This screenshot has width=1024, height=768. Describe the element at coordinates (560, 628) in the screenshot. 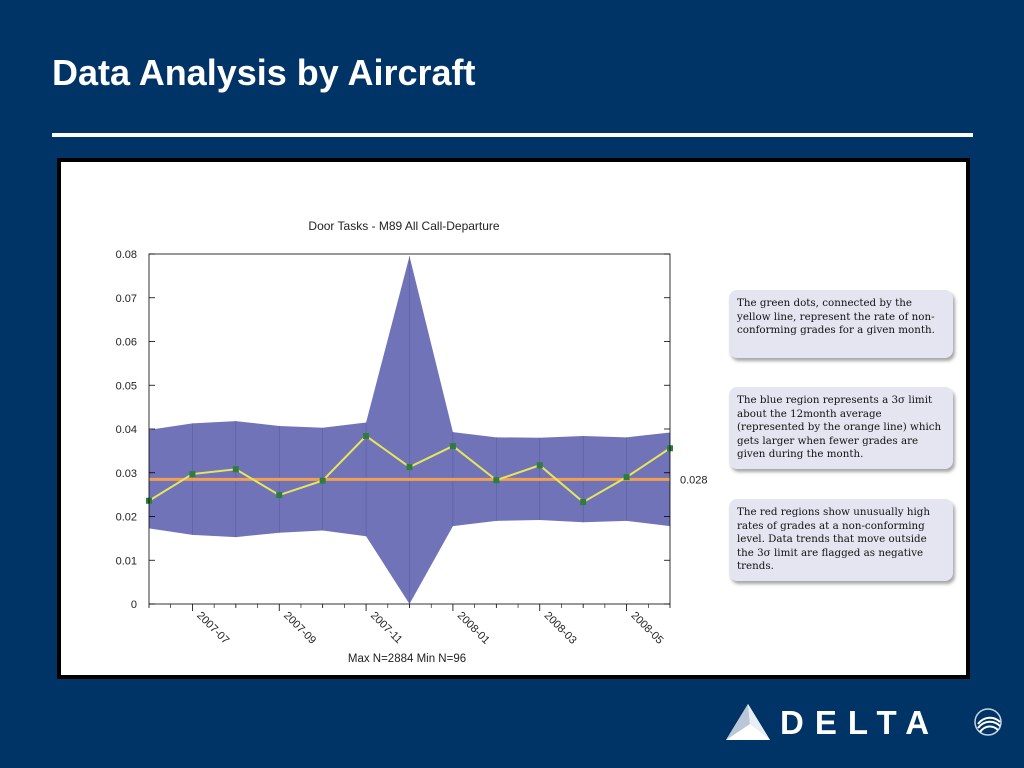

I see `x-tick-label: 2008-03` at that location.